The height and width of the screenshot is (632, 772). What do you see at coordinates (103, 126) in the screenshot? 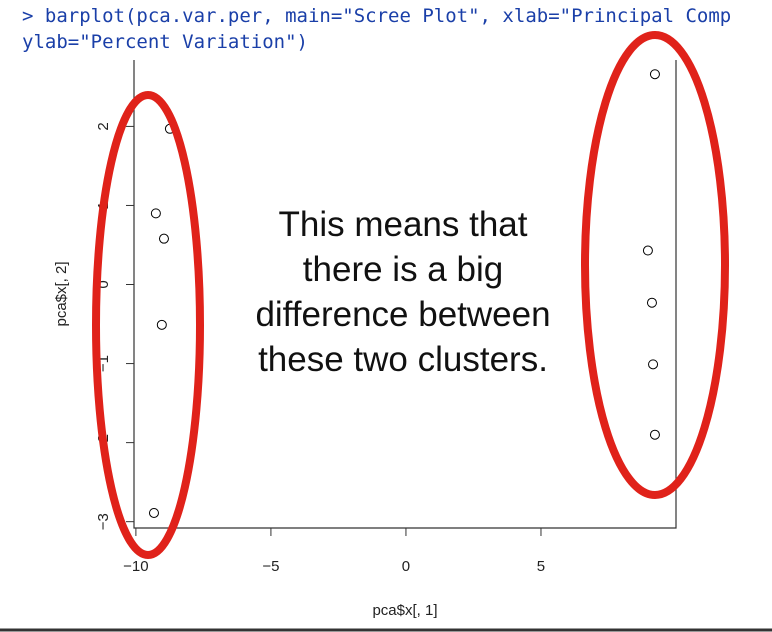
I see `y-tick-label: 2` at bounding box center [103, 126].